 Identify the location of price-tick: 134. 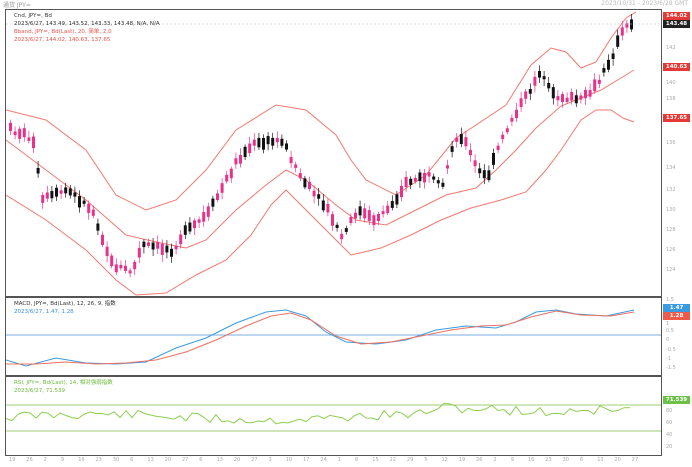
(671, 168).